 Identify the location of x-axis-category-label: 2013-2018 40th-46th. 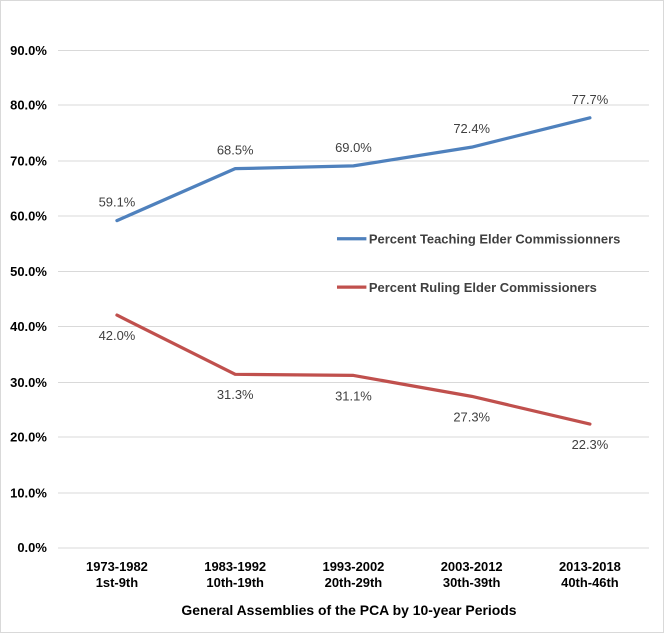
(590, 574).